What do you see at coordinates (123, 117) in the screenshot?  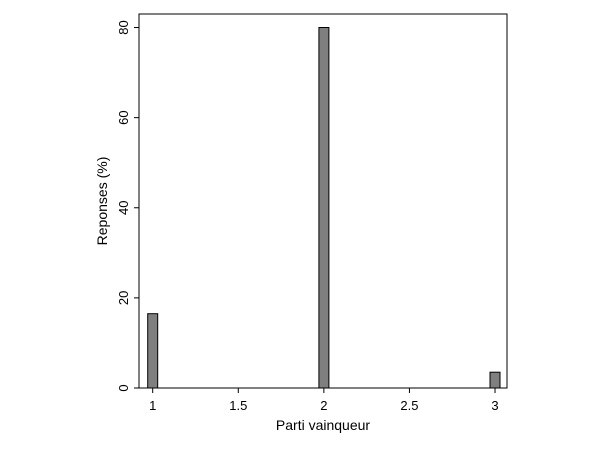 I see `y-tick-label: 60` at bounding box center [123, 117].